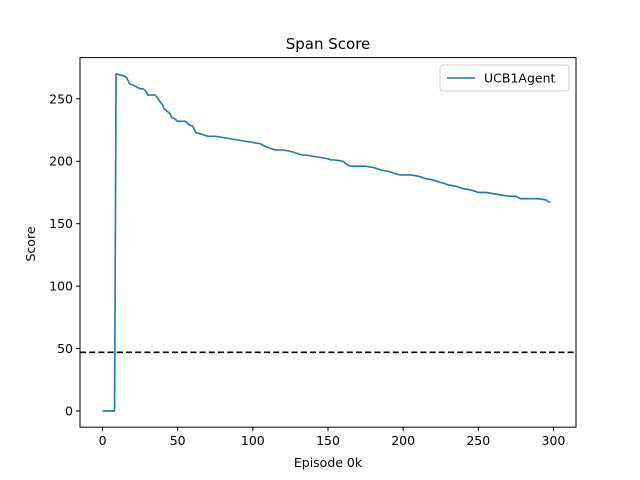 The height and width of the screenshot is (480, 640). I want to click on y-tick-label: 250, so click(61, 98).